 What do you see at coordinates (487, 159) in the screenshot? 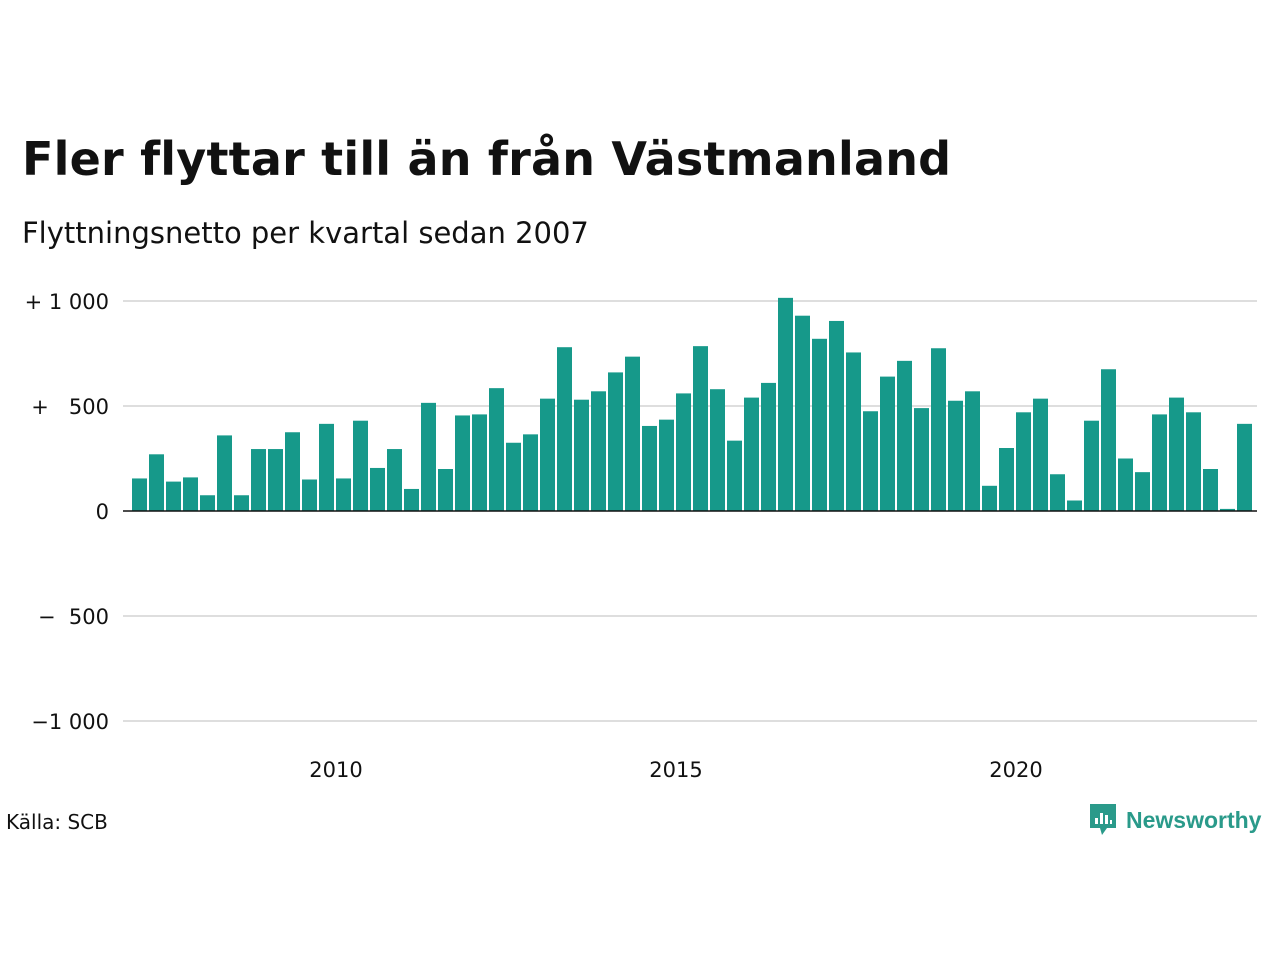
I see `chart-title: Fler flyttar till än från Västmanland` at bounding box center [487, 159].